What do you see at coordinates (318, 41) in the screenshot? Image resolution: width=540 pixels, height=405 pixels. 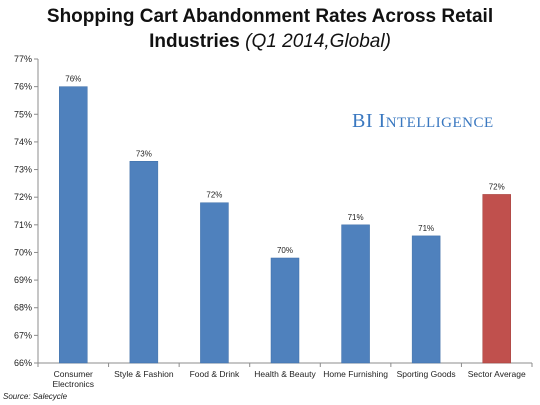 I see `chart-subtitle: (Q1 2014,Global)` at bounding box center [318, 41].